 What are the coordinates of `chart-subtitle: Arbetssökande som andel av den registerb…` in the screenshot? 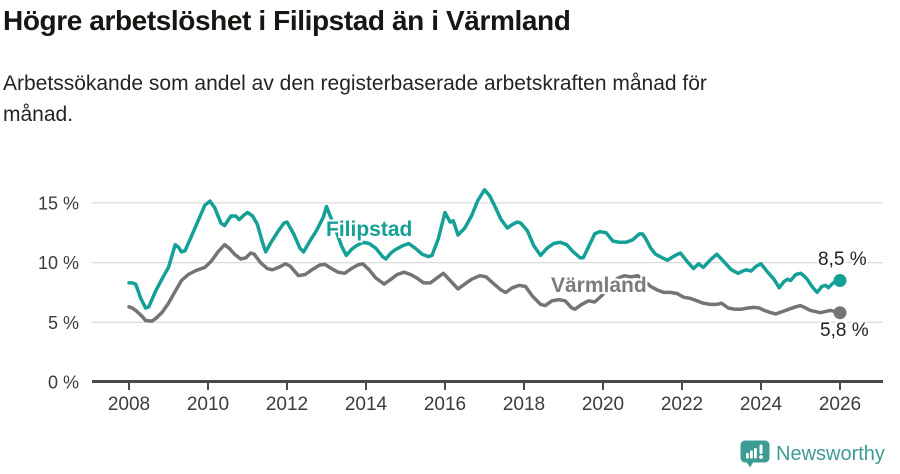 It's located at (355, 99).